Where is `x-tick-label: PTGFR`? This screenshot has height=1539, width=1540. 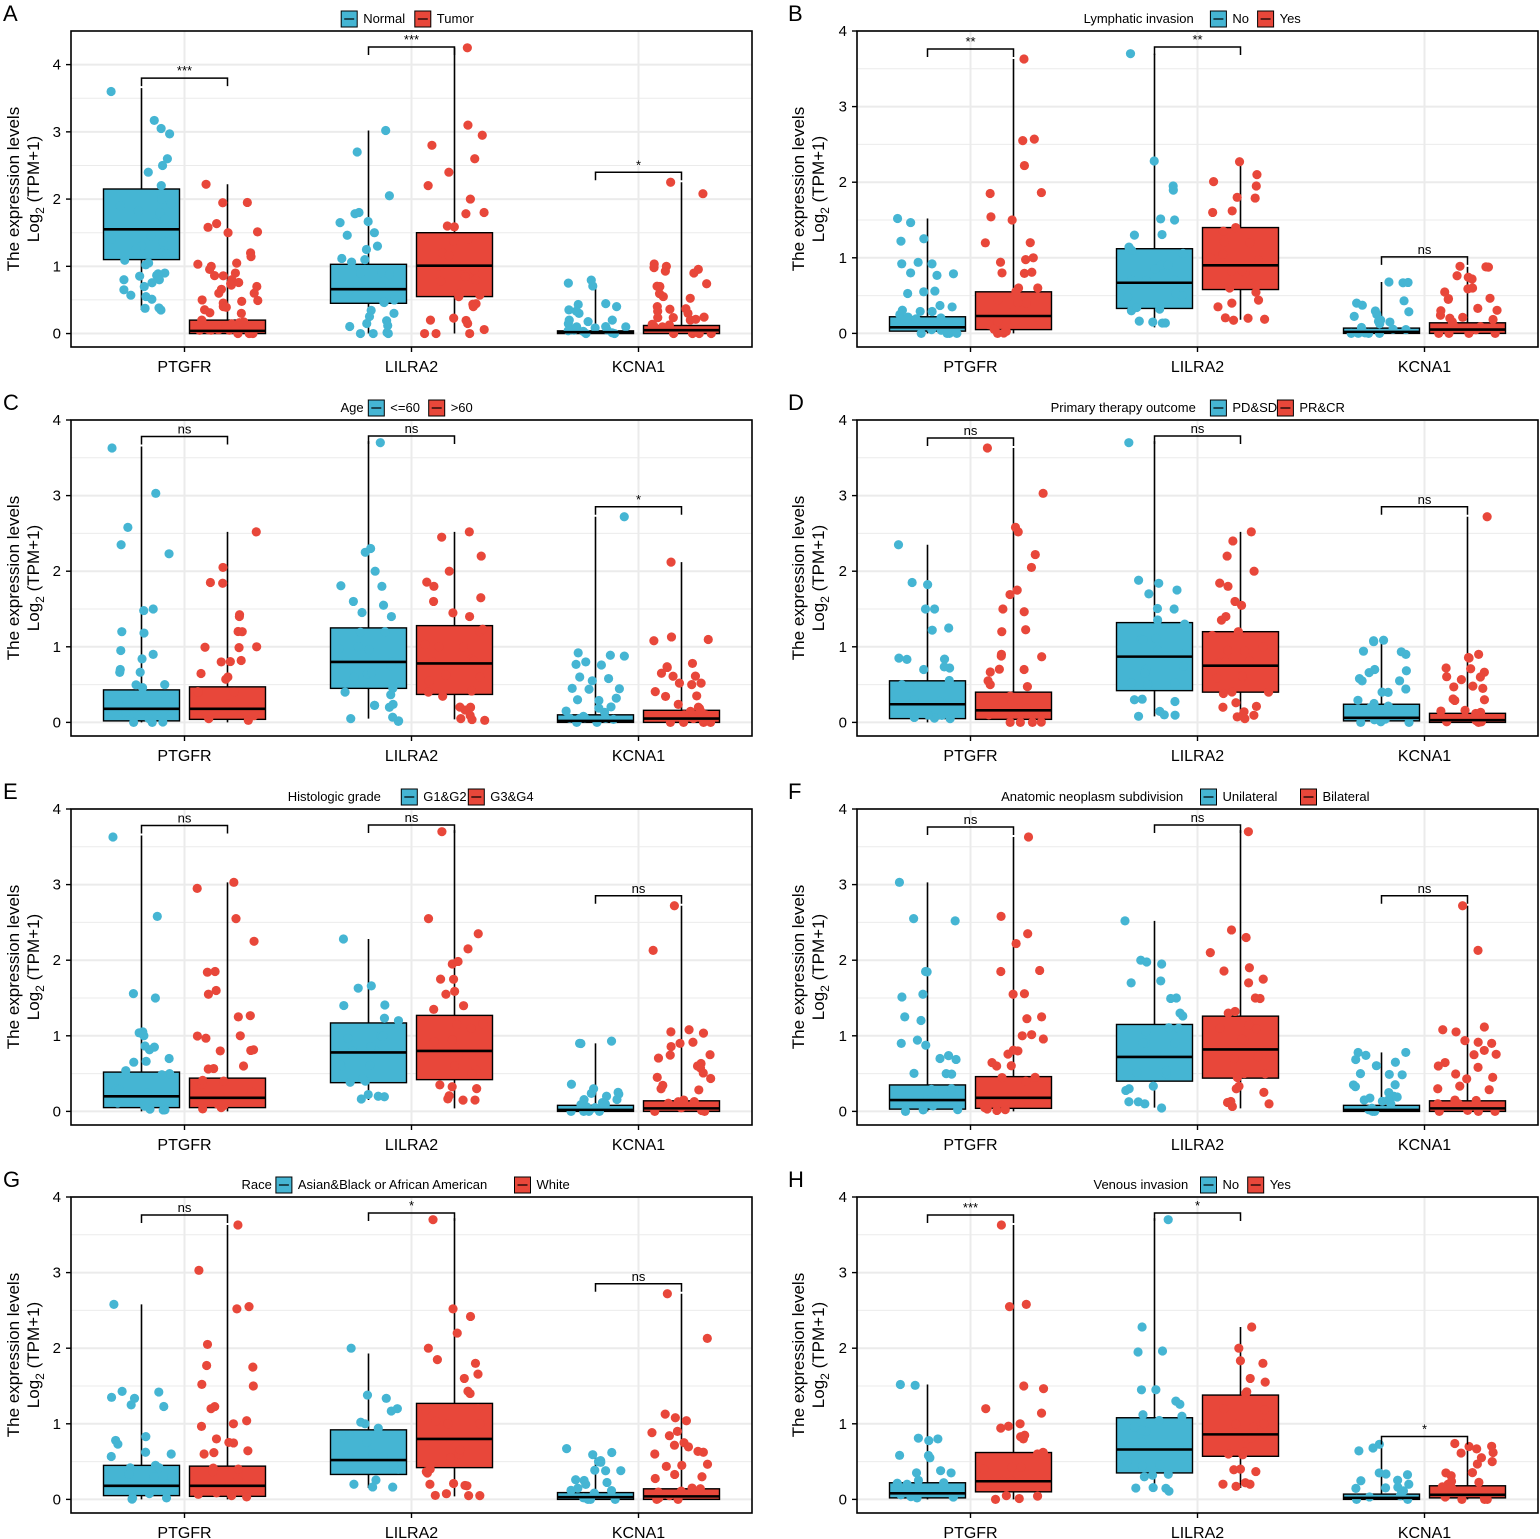
x-tick-label: PTGFR is located at coordinates (970, 756).